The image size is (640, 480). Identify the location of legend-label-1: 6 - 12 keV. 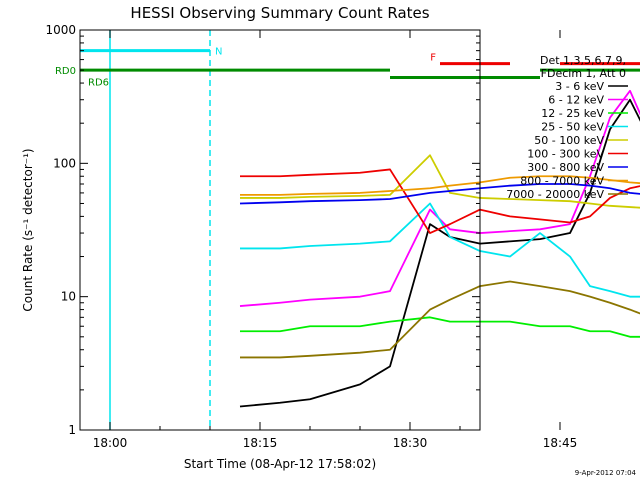
(576, 100).